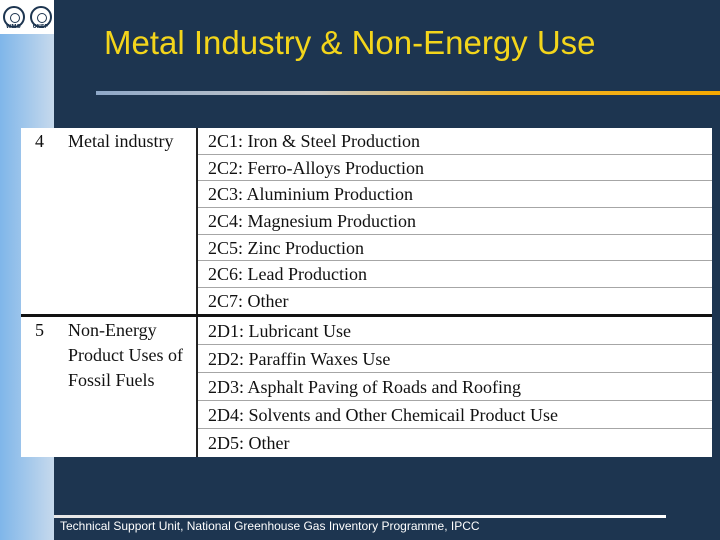  What do you see at coordinates (279, 331) in the screenshot?
I see `row-label: 2D1: Lubricant Use` at bounding box center [279, 331].